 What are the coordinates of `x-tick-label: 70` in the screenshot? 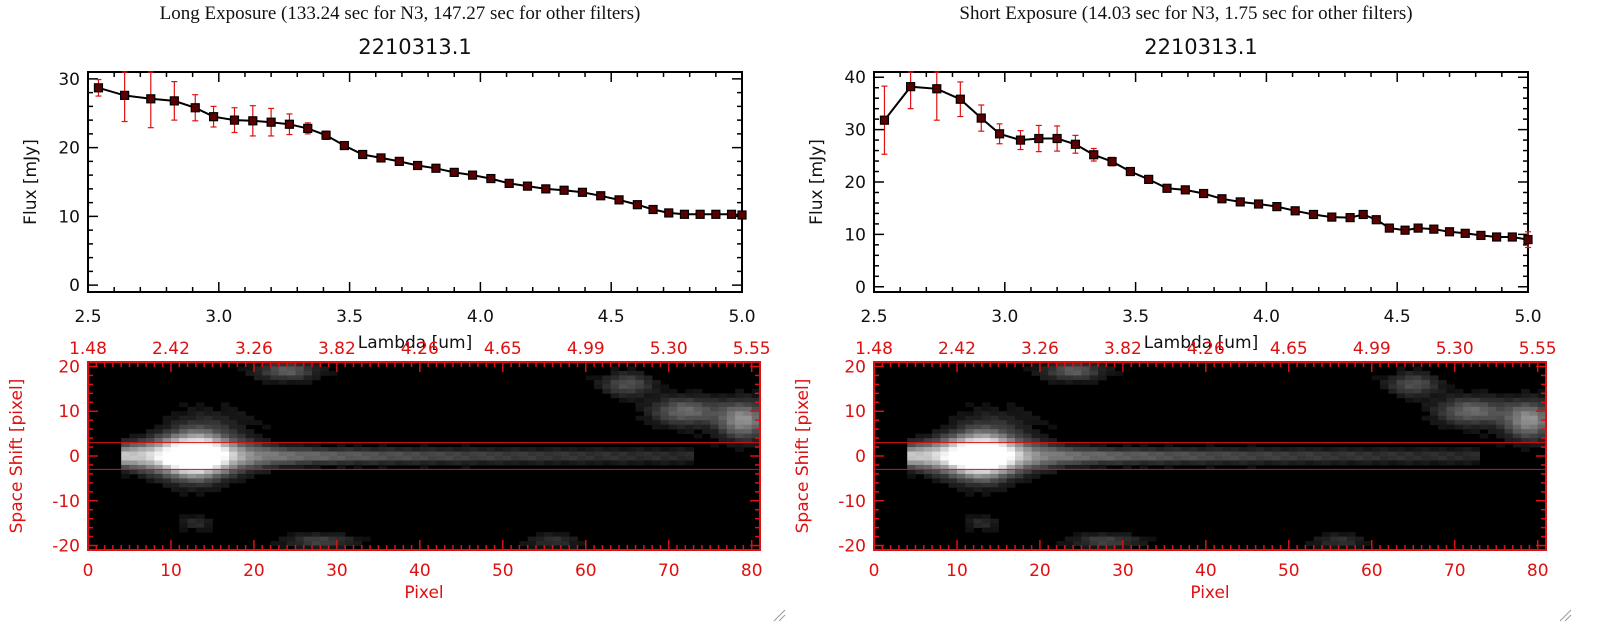 It's located at (1455, 571).